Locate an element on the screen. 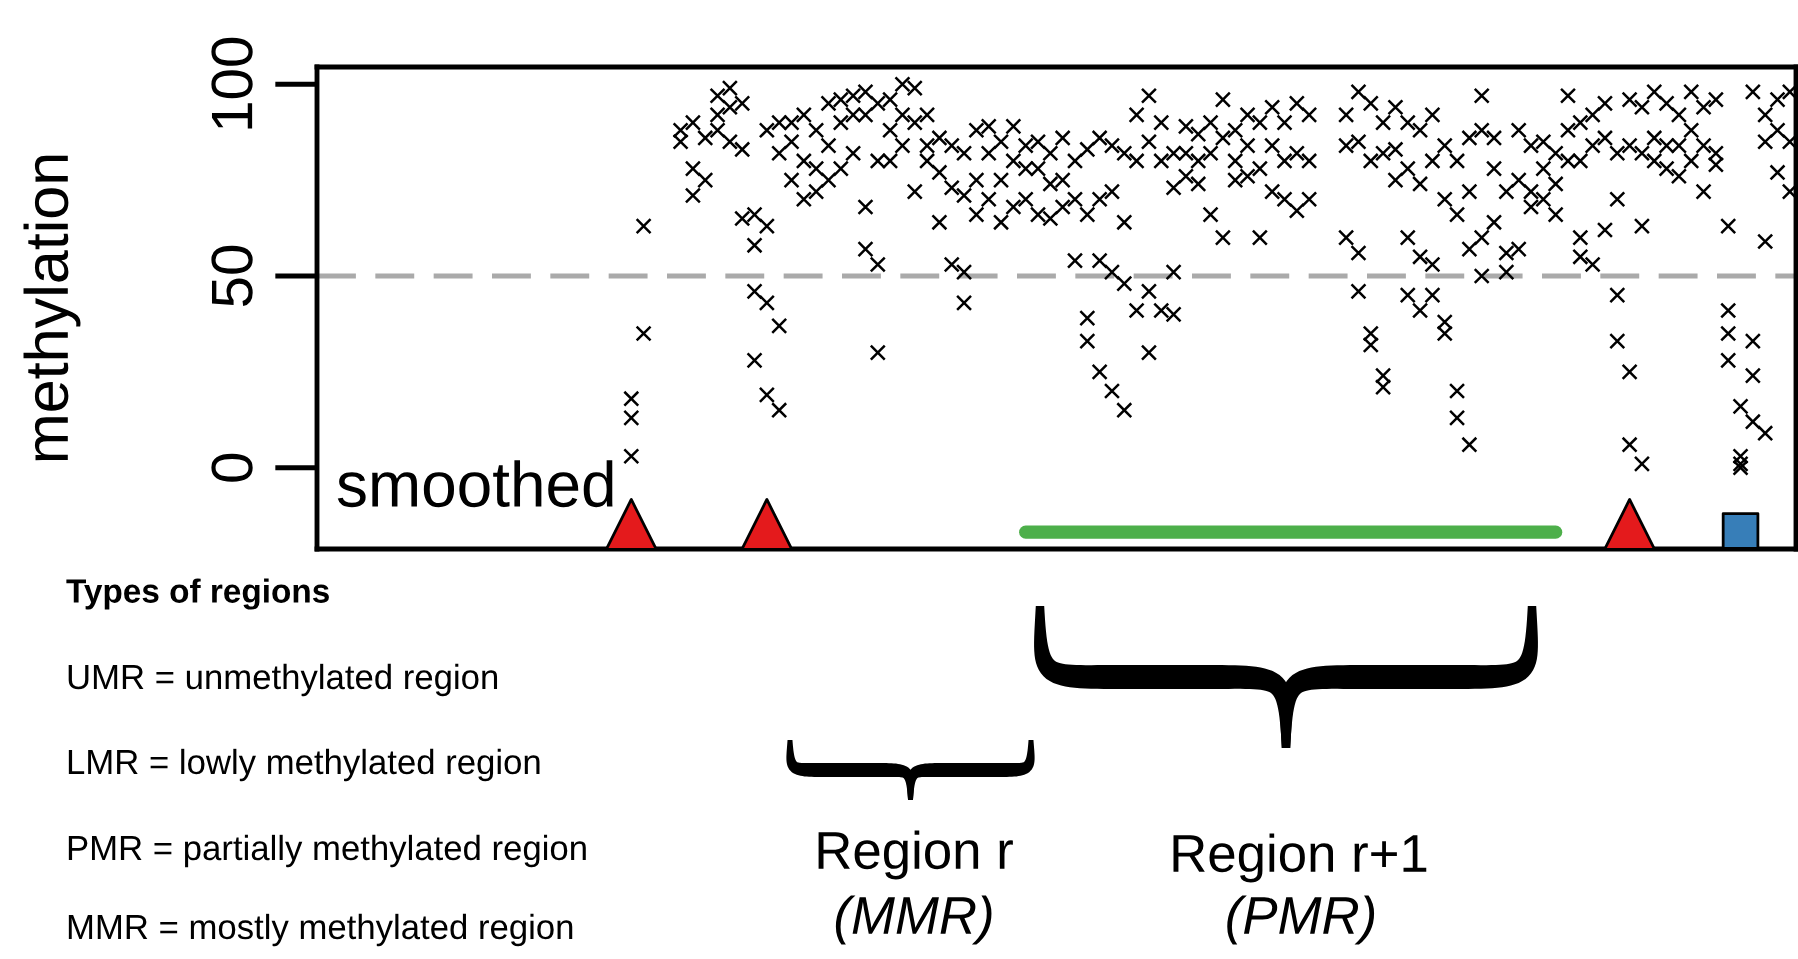 The width and height of the screenshot is (1798, 959). y-tick-label: 0 is located at coordinates (232, 467).